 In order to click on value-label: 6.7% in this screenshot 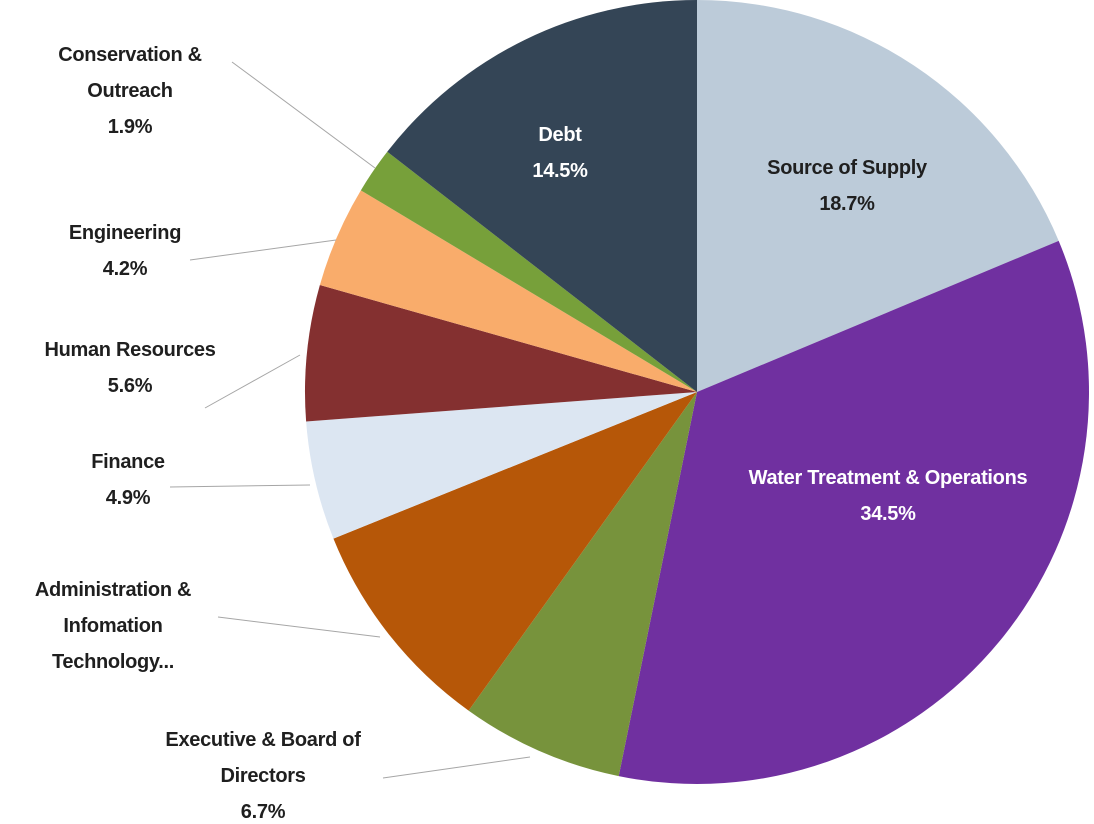, I will do `click(263, 812)`.